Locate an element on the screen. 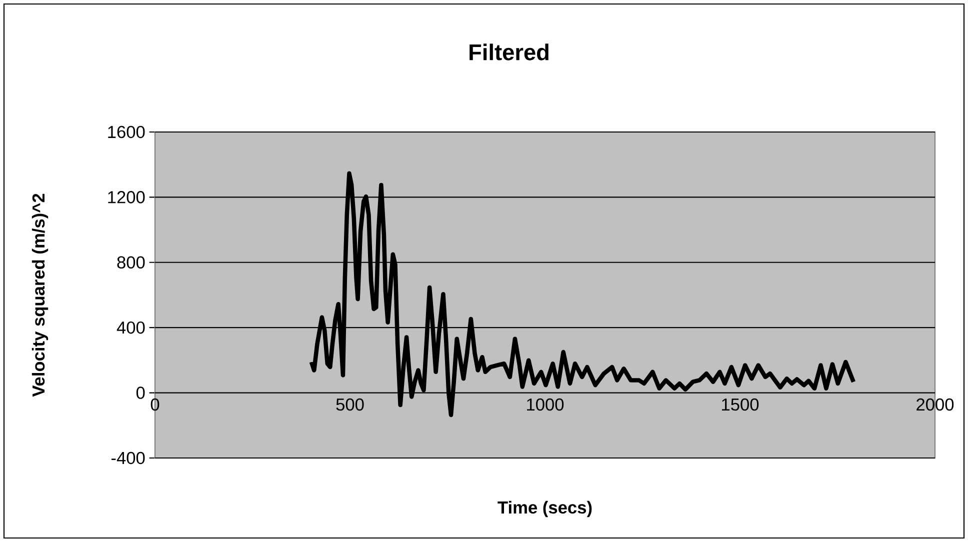  y-tick-label: 1600 is located at coordinates (126, 132).